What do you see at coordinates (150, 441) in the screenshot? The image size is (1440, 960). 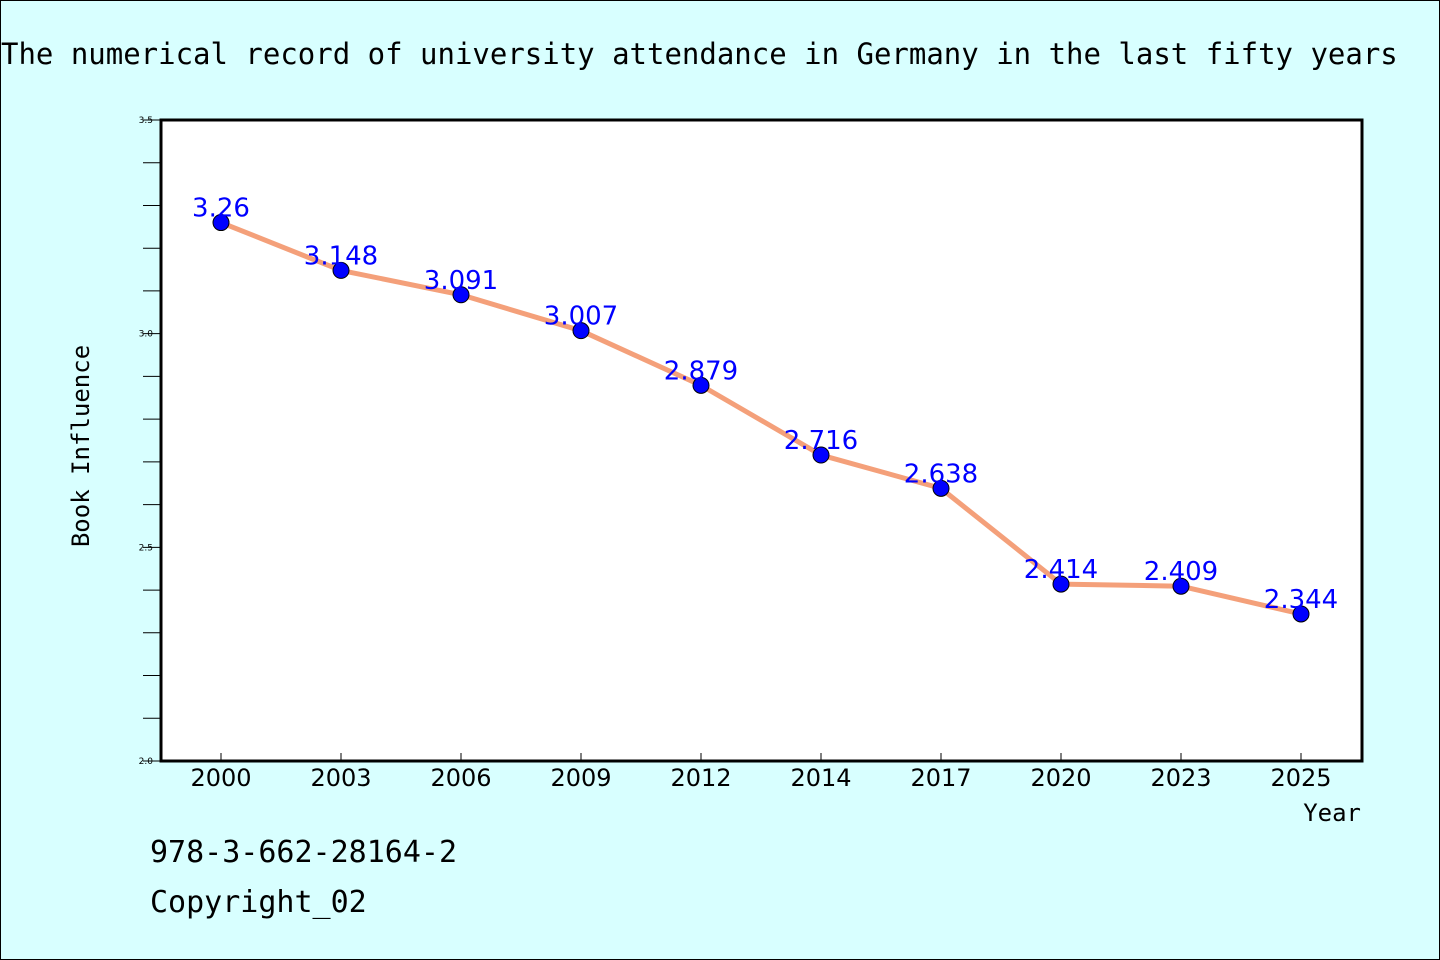 I see `y-axis: 2.0 2.5 3.0 3.5` at bounding box center [150, 441].